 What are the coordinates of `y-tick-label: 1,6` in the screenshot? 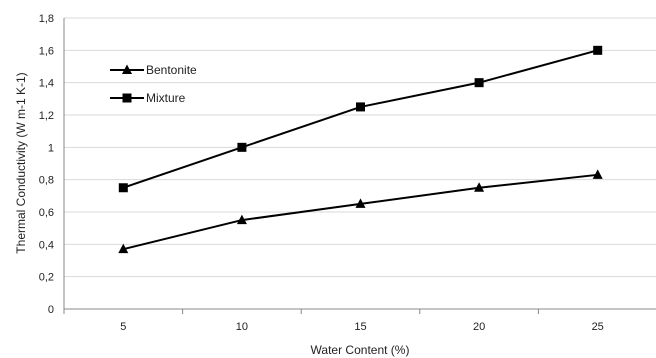 It's located at (46, 51).